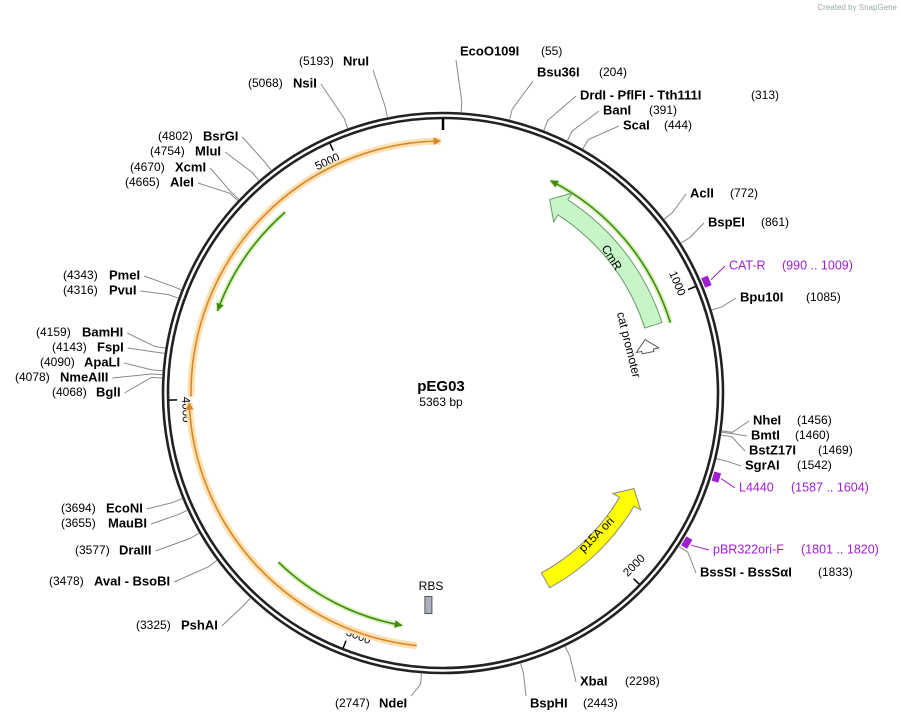 The height and width of the screenshot is (723, 901). I want to click on feature-line, so click(315, 268).